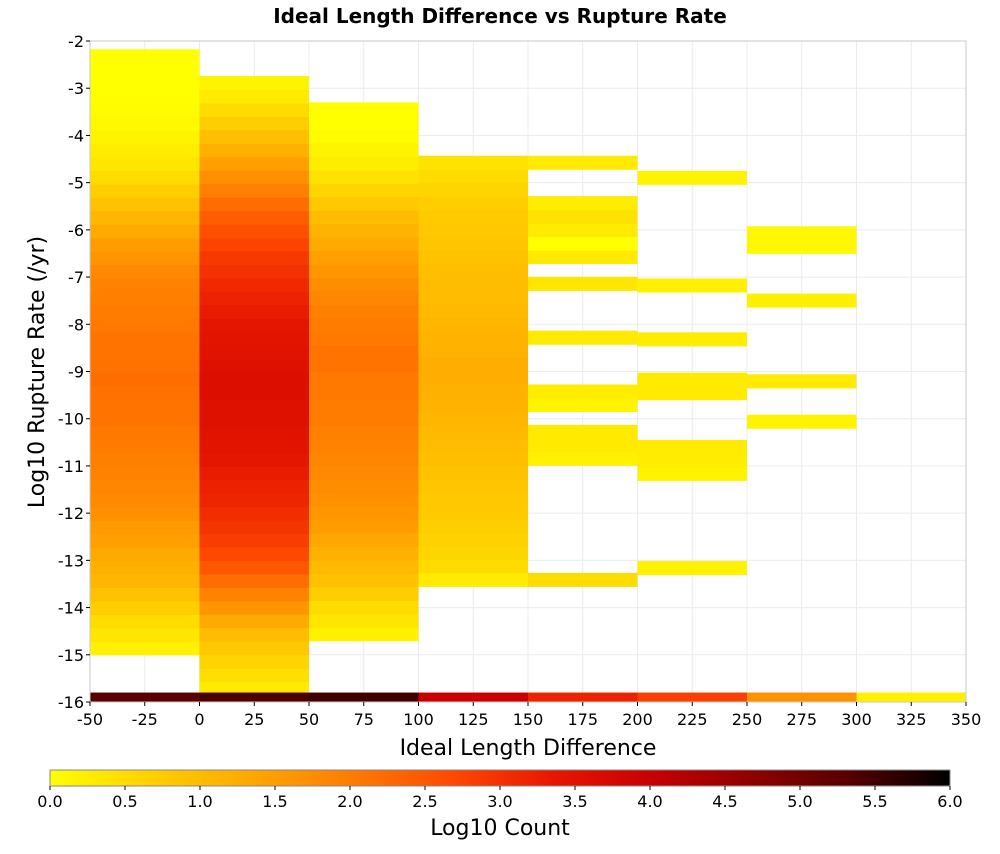 The image size is (1000, 854). Describe the element at coordinates (649, 801) in the screenshot. I see `colorbar-tick-label: 4.0` at that location.